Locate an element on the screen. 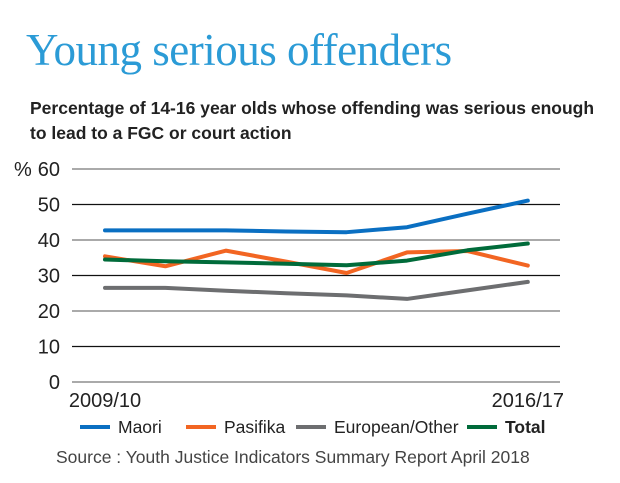  legend-label: European/Other is located at coordinates (396, 427).